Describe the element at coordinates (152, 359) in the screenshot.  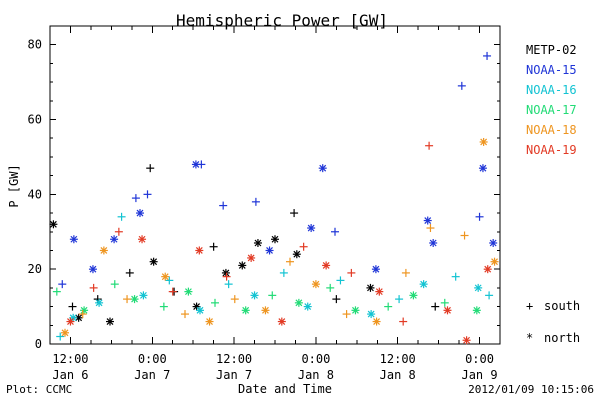
I see `x-tick-time-label: 0:00` at that location.